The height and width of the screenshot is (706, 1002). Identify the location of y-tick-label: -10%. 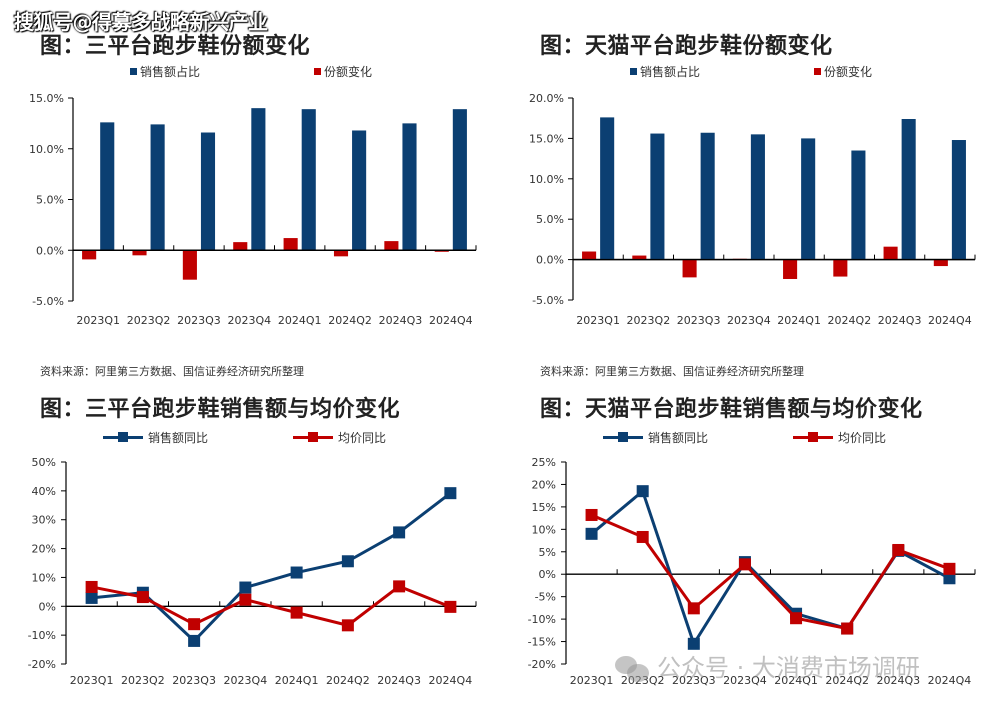
(42, 635).